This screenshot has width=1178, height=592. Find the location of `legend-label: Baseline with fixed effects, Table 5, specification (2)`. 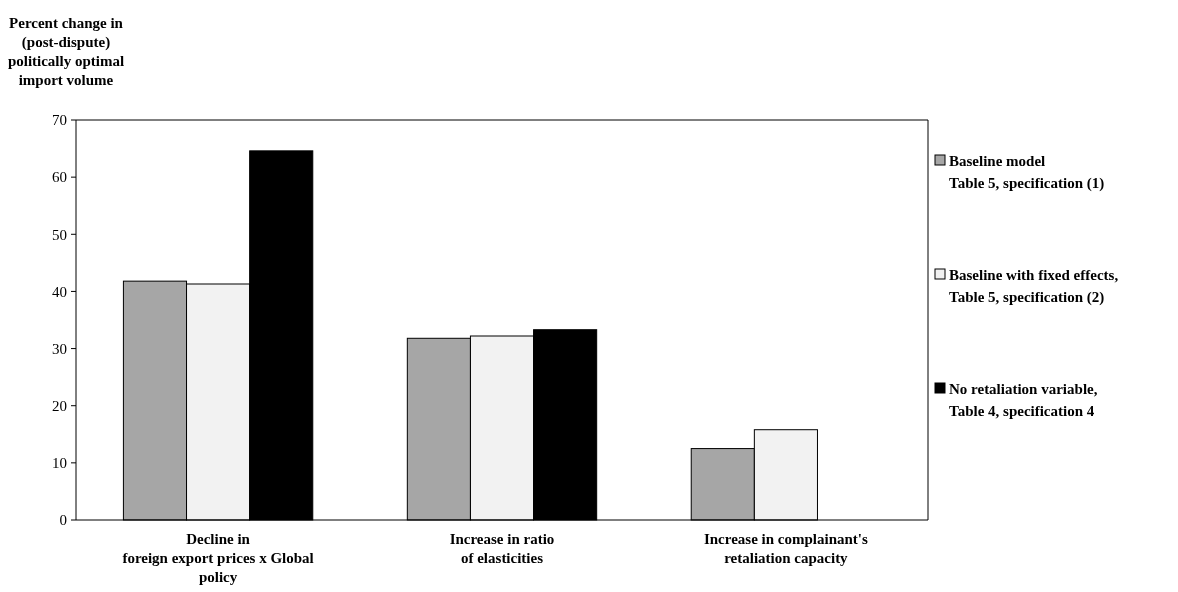

legend-label: Baseline with fixed effects, Table 5, specification (2) is located at coordinates (1034, 286).